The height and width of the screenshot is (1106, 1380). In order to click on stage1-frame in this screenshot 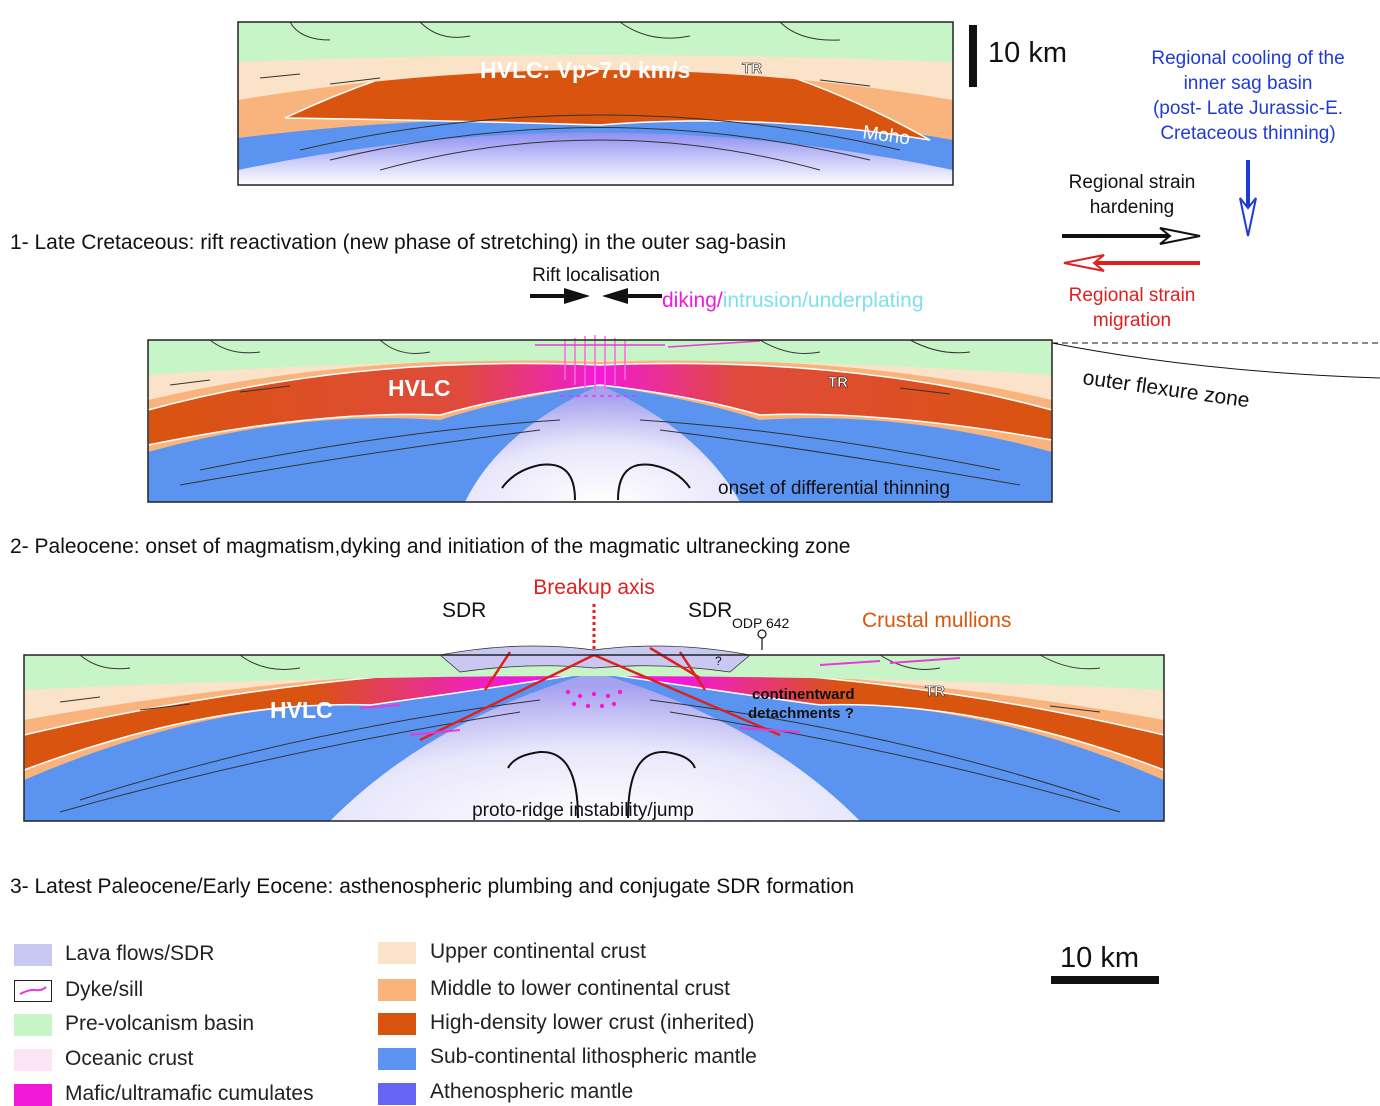, I will do `click(600, 421)`.